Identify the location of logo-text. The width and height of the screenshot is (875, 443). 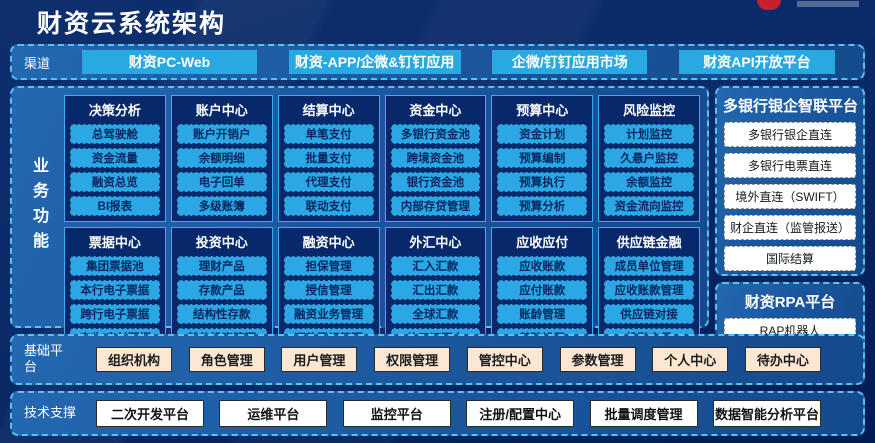
(828, 4).